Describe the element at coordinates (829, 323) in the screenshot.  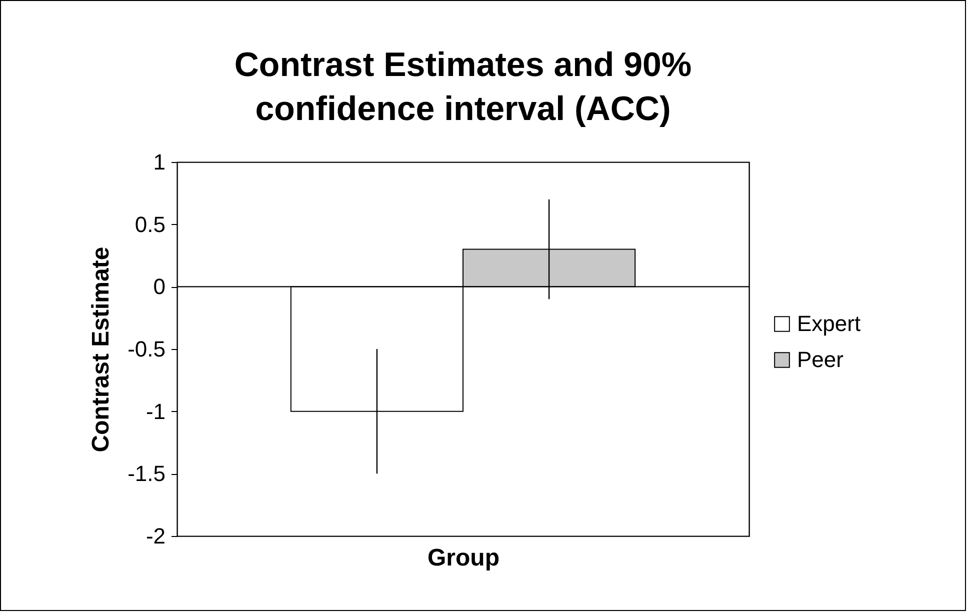
I see `legend-label: Expert` at that location.